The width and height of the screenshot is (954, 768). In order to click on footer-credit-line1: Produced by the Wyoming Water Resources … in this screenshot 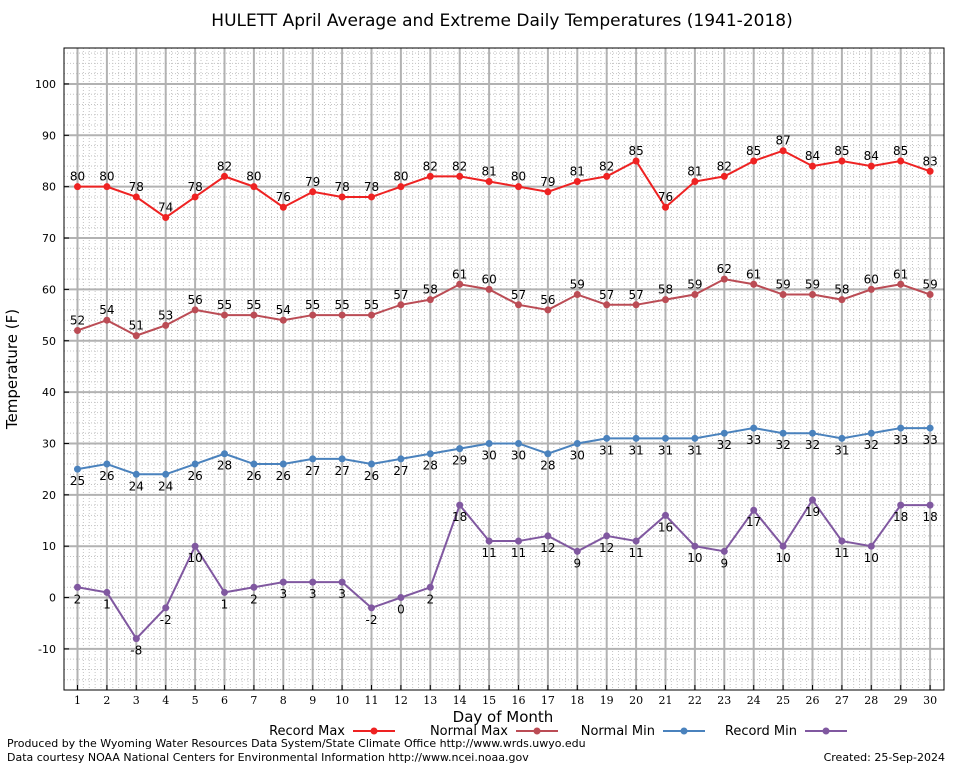, I will do `click(296, 743)`.